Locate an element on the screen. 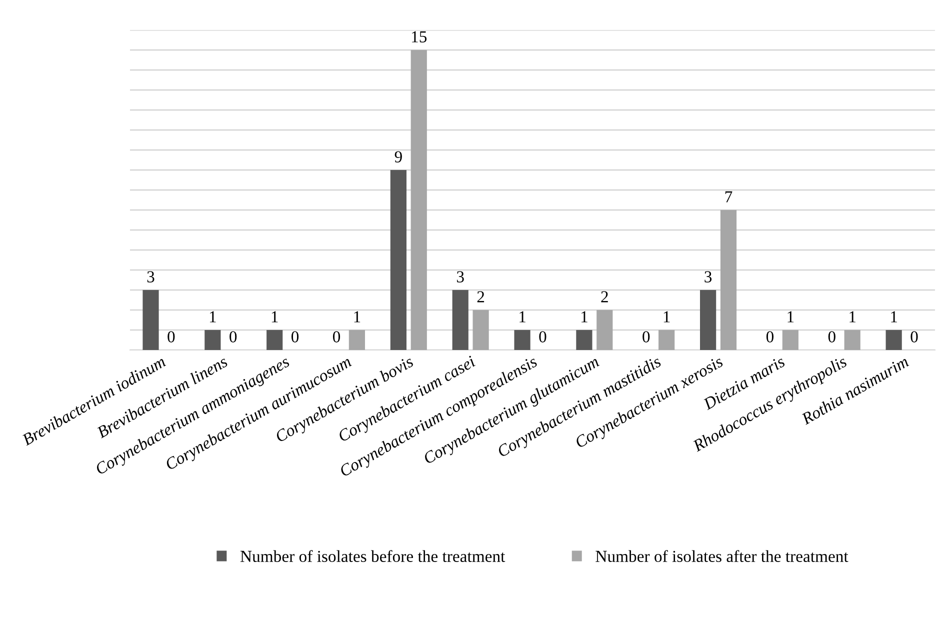 The image size is (951, 618). data-label: 9 is located at coordinates (398, 156).